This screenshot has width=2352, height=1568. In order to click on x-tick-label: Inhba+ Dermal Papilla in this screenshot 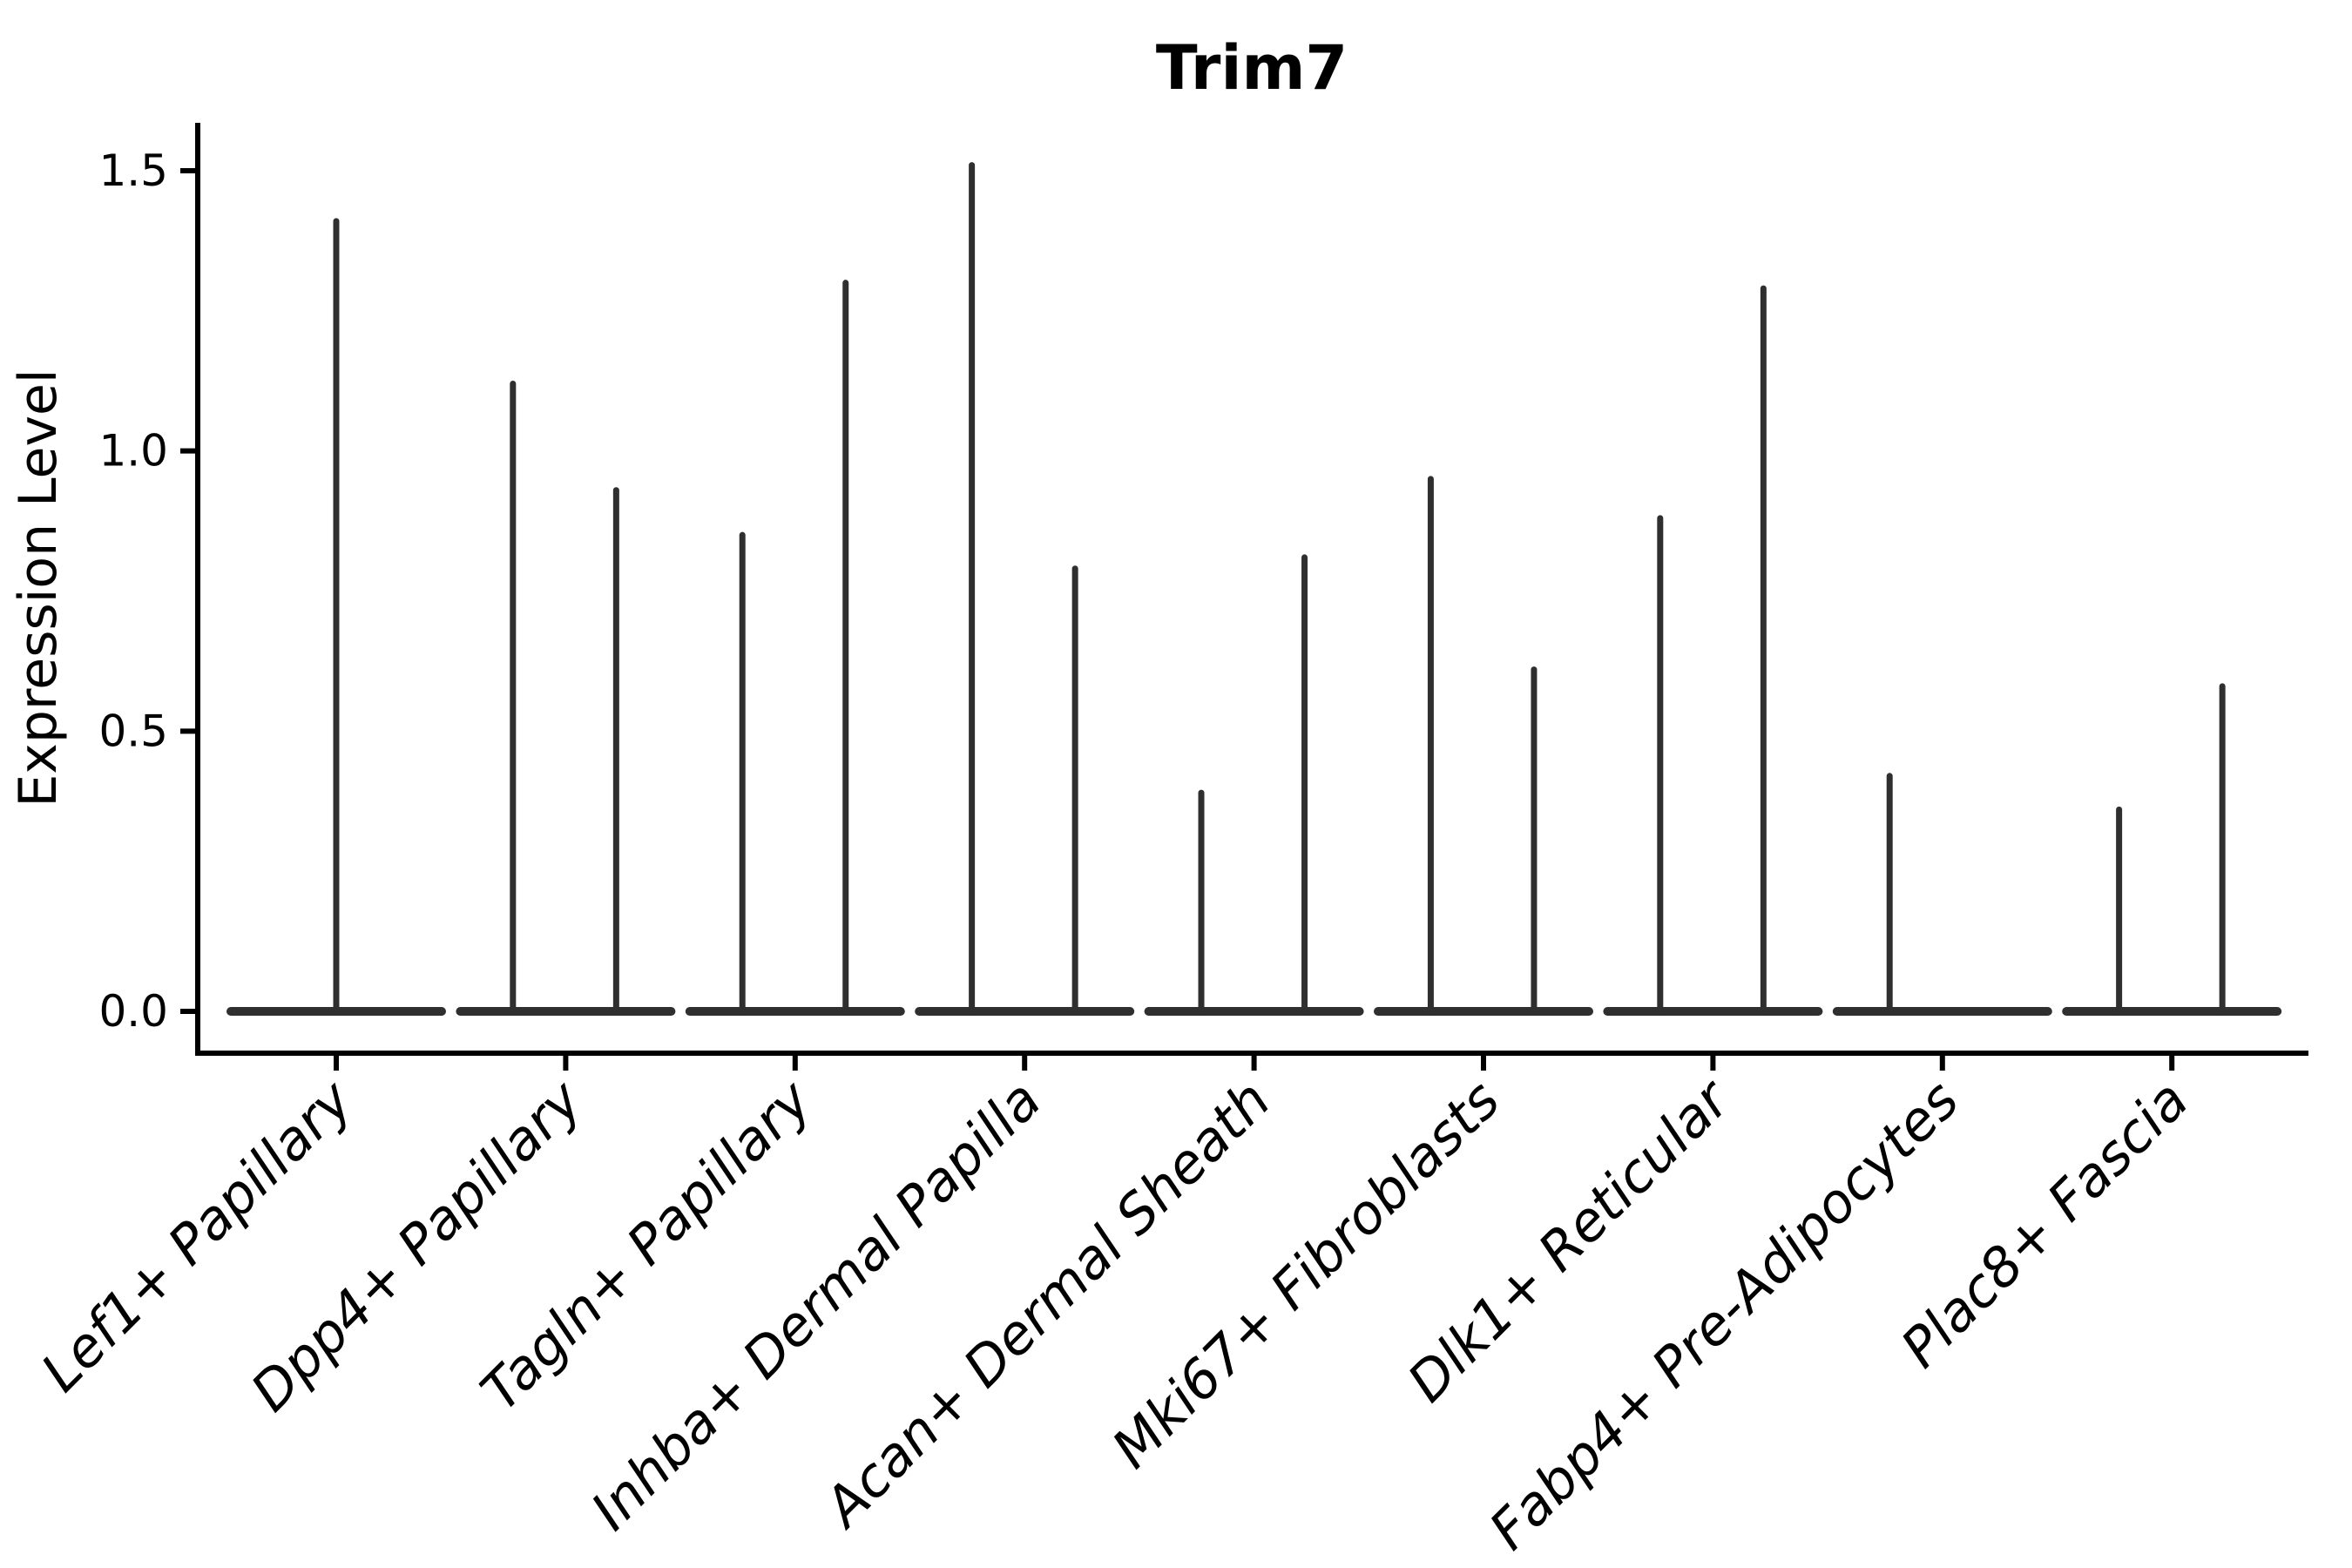, I will do `click(815, 1305)`.